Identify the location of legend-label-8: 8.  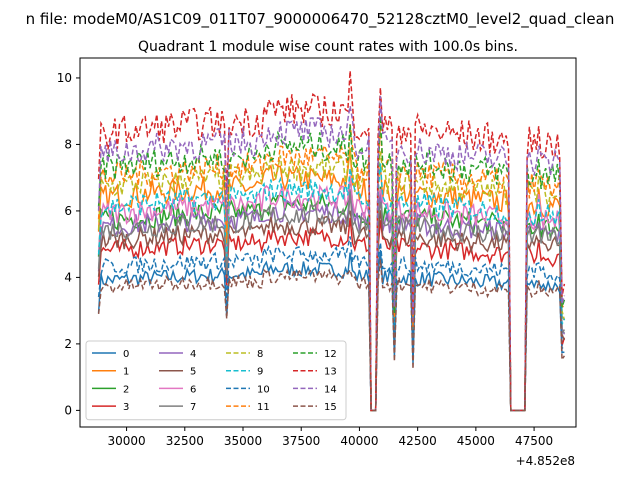
(260, 354).